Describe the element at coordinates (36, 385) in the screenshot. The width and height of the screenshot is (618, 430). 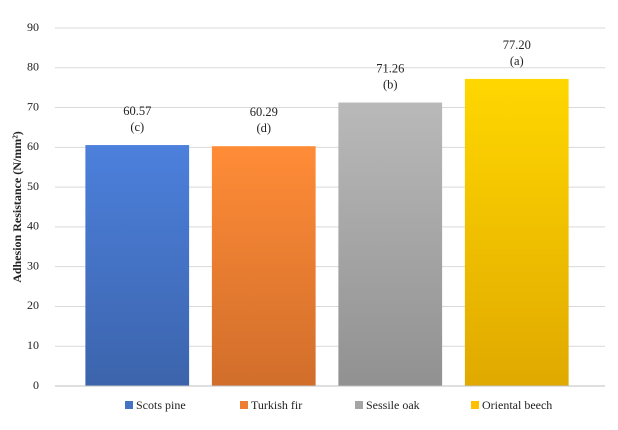
I see `y-tick-label: 0` at that location.